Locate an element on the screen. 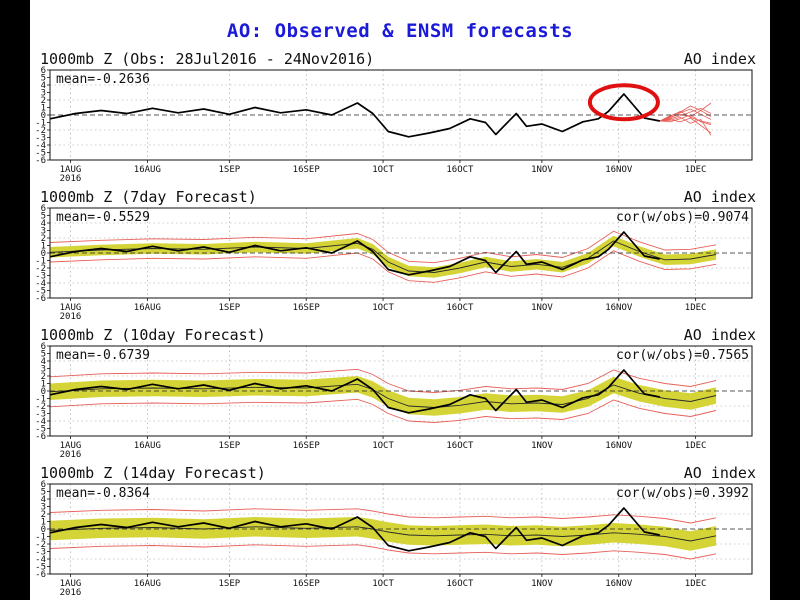 The width and height of the screenshot is (800, 600). panel-2-right-label: AO index is located at coordinates (719, 197).